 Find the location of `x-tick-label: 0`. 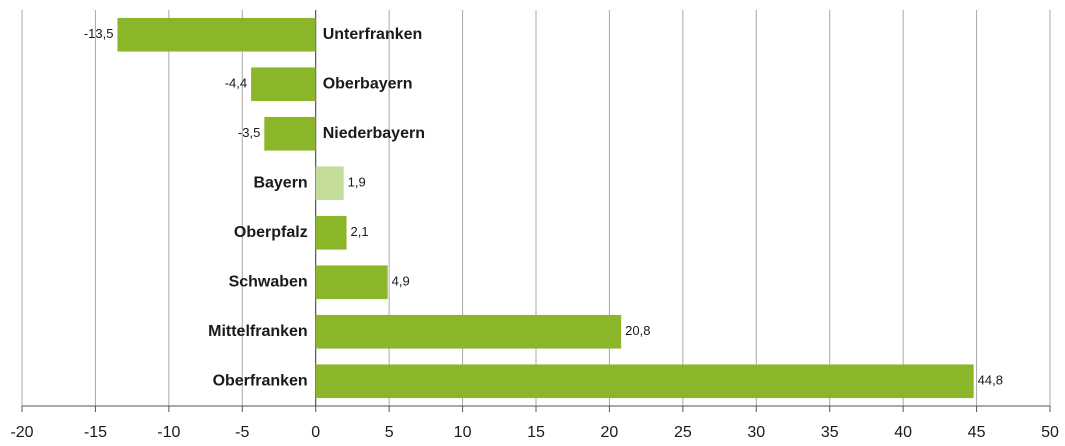

x-tick-label: 0 is located at coordinates (315, 432).